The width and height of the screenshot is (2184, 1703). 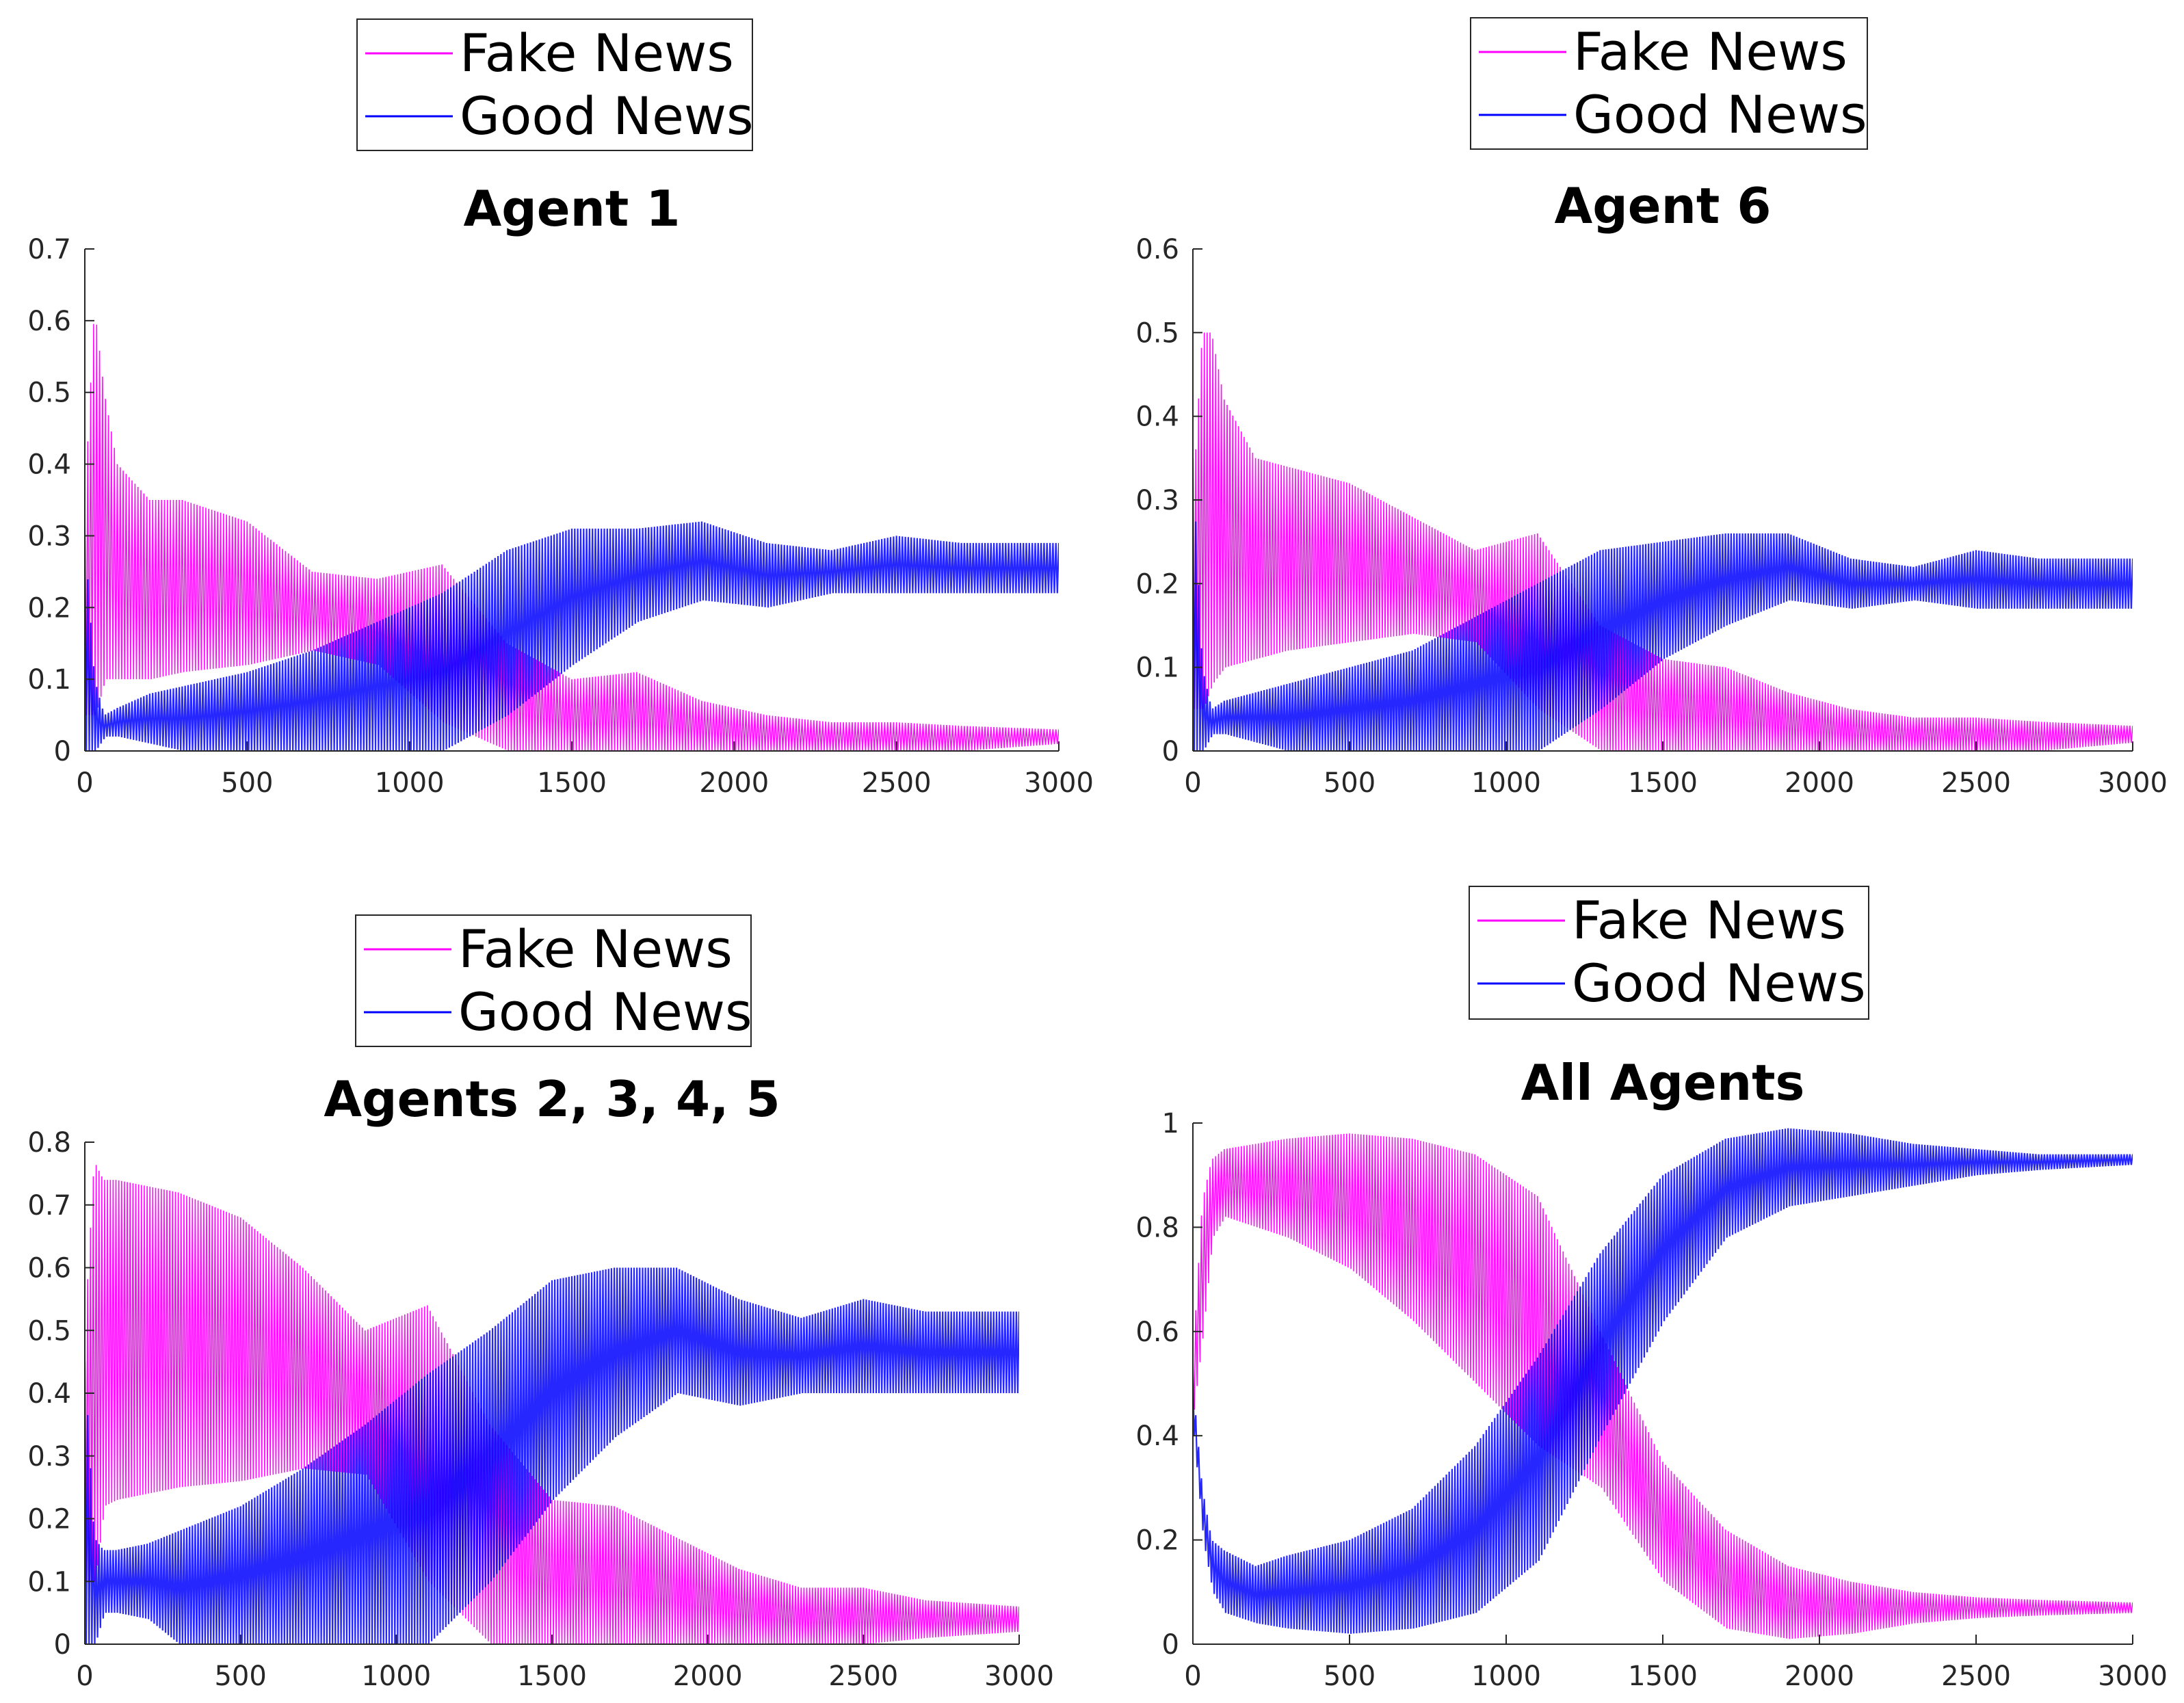 What do you see at coordinates (1663, 206) in the screenshot?
I see `chart-title: Agent 6` at bounding box center [1663, 206].